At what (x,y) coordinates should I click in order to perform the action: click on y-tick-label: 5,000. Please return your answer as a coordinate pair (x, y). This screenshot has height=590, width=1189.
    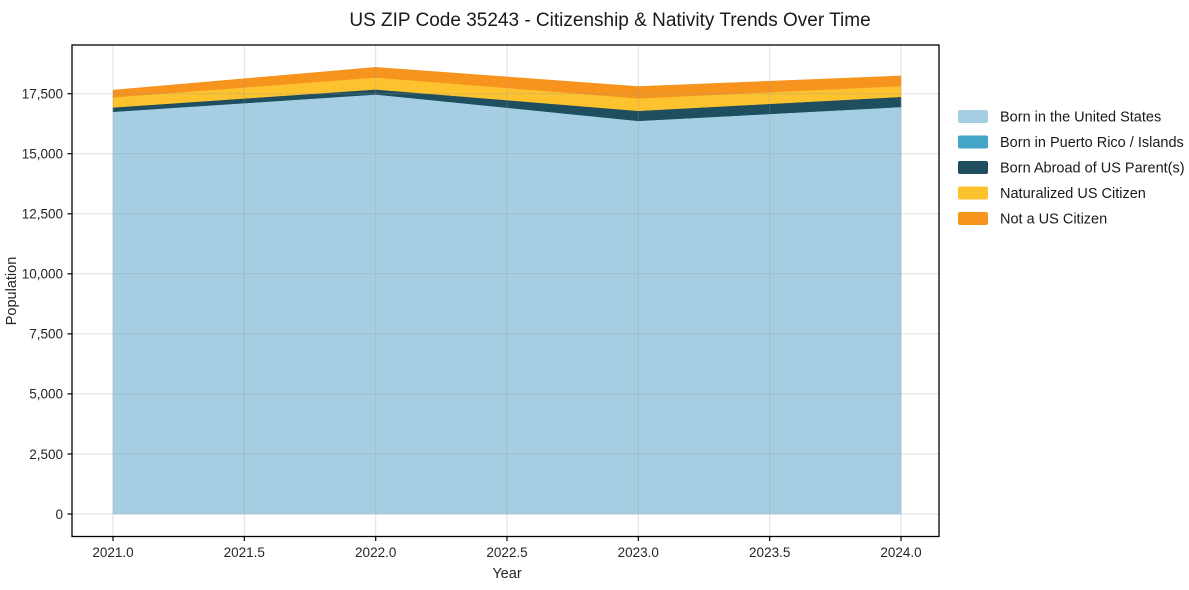
    Looking at the image, I should click on (46, 394).